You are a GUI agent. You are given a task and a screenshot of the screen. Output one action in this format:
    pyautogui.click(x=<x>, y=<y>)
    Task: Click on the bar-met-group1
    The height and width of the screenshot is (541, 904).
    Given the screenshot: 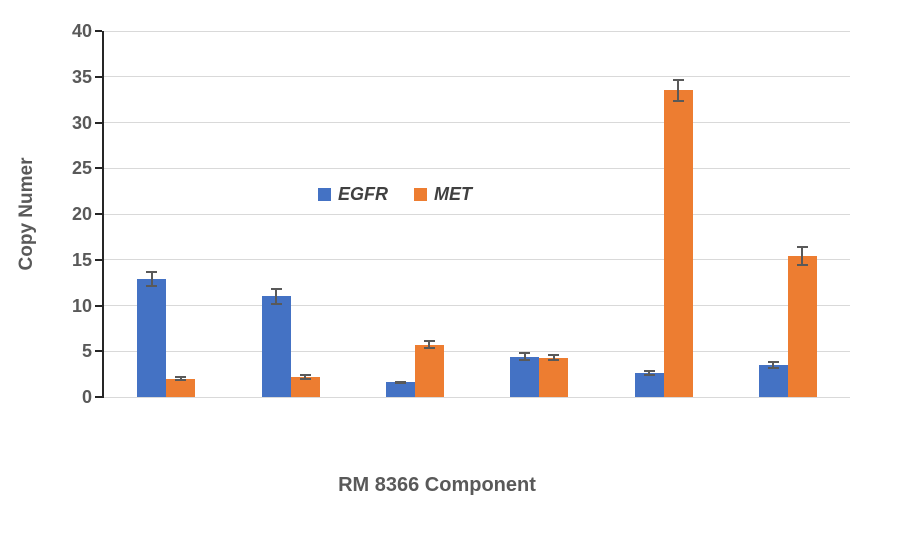 What is the action you would take?
    pyautogui.click(x=181, y=387)
    